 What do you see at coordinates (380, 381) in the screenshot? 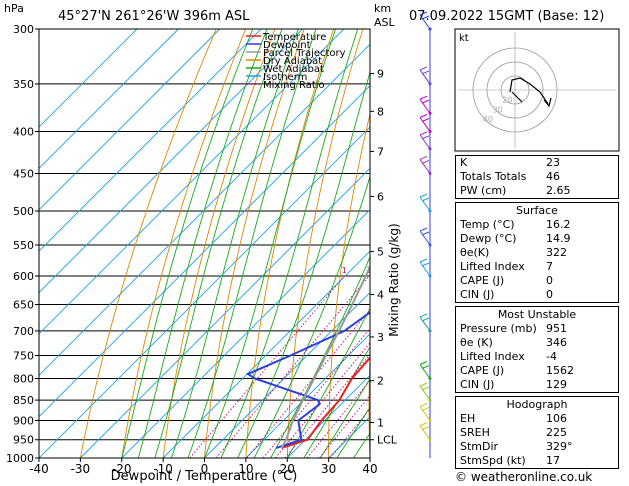
I see `km-tick-label: 2` at bounding box center [380, 381].